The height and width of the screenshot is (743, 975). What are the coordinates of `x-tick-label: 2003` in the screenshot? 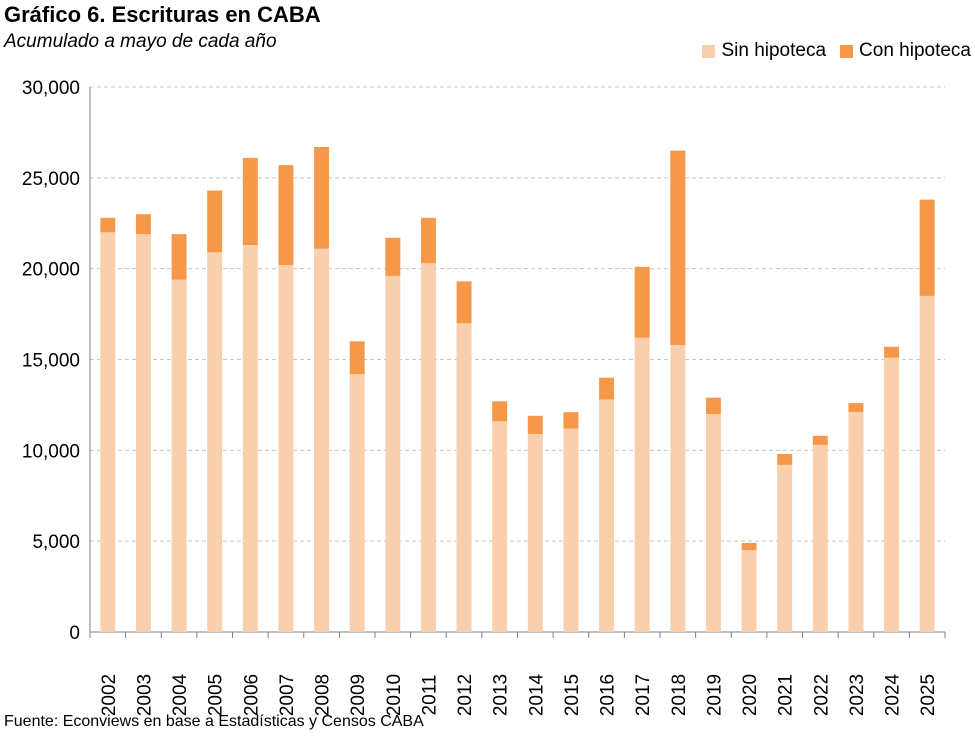 It's located at (144, 695).